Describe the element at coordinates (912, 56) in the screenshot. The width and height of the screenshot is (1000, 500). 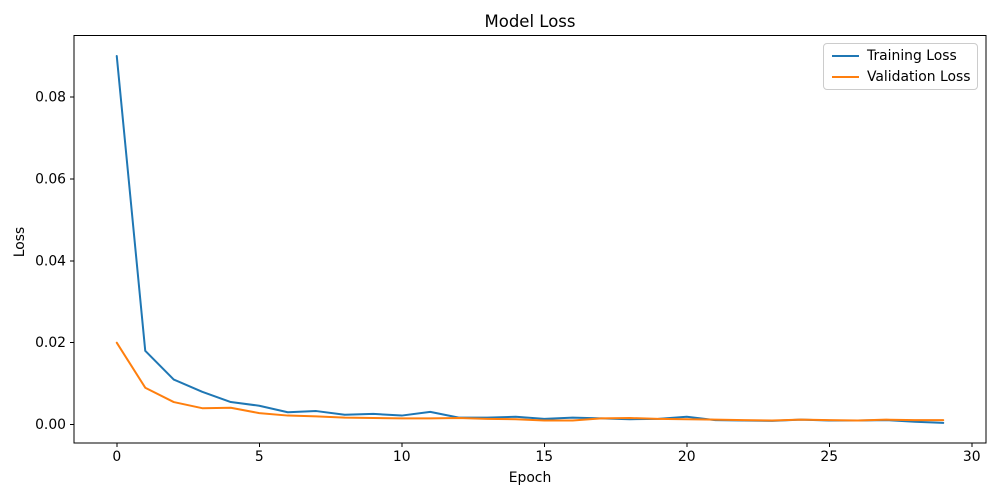
I see `legend-label-training: Training Loss` at that location.